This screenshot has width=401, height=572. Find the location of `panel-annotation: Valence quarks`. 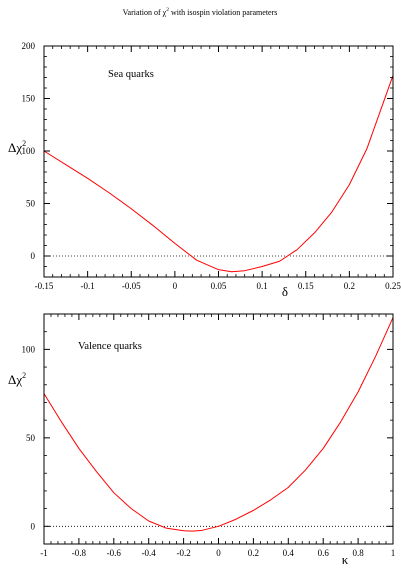

panel-annotation: Valence quarks is located at coordinates (110, 346).